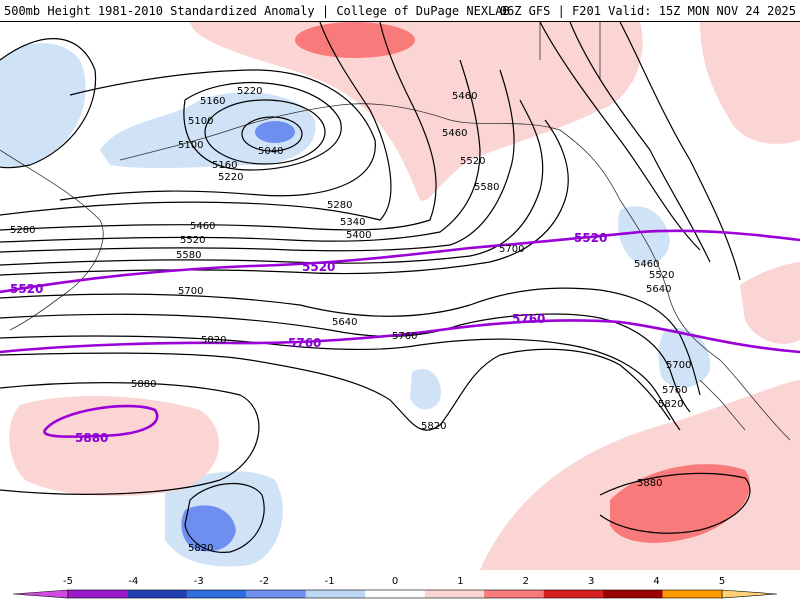 This screenshot has width=800, height=600. What do you see at coordinates (275, 132) in the screenshot?
I see `anomaly-neg-low-core` at bounding box center [275, 132].